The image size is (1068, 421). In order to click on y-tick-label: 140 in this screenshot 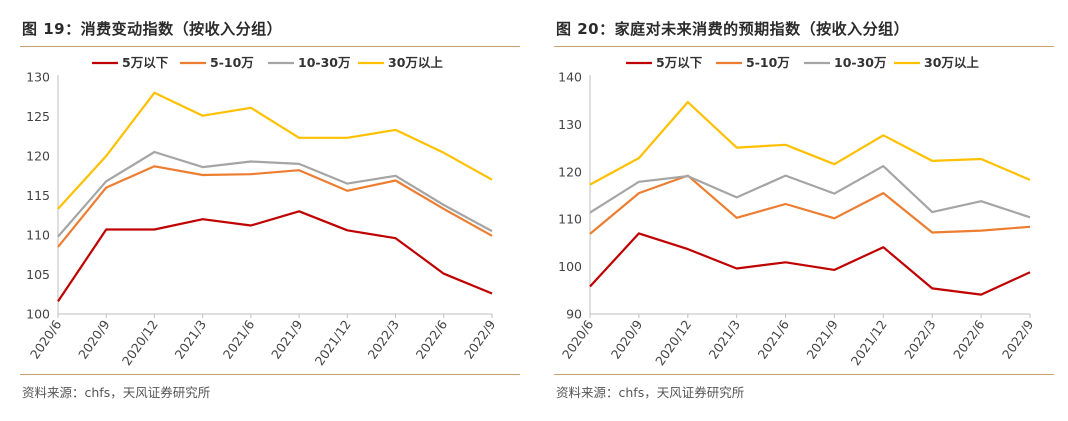, I will do `click(570, 77)`.